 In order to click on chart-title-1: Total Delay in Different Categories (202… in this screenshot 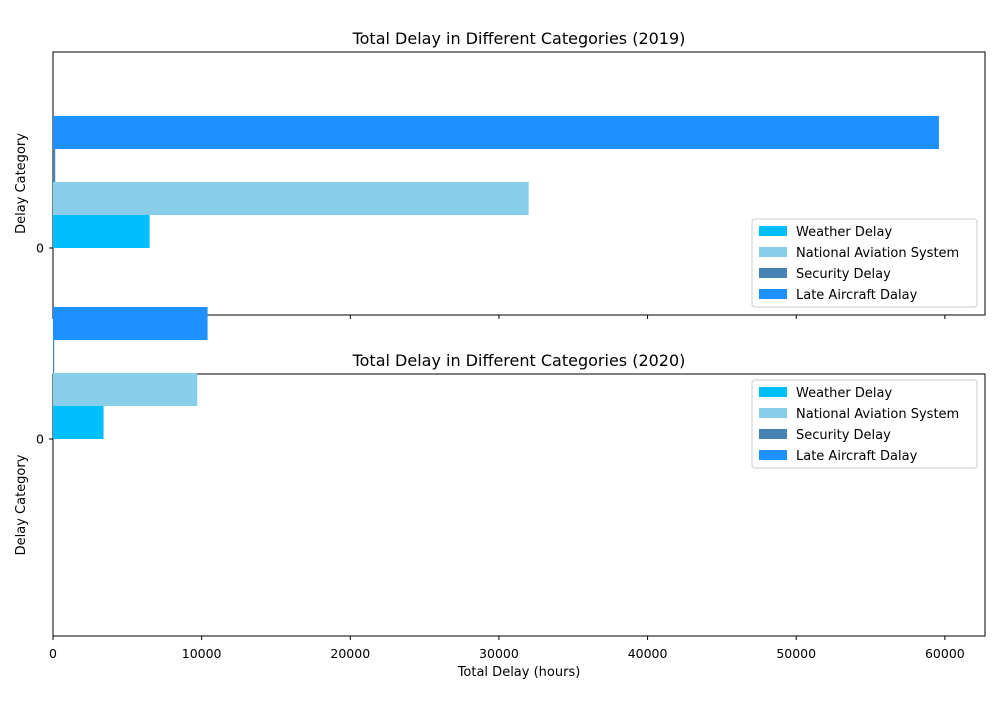, I will do `click(519, 360)`.